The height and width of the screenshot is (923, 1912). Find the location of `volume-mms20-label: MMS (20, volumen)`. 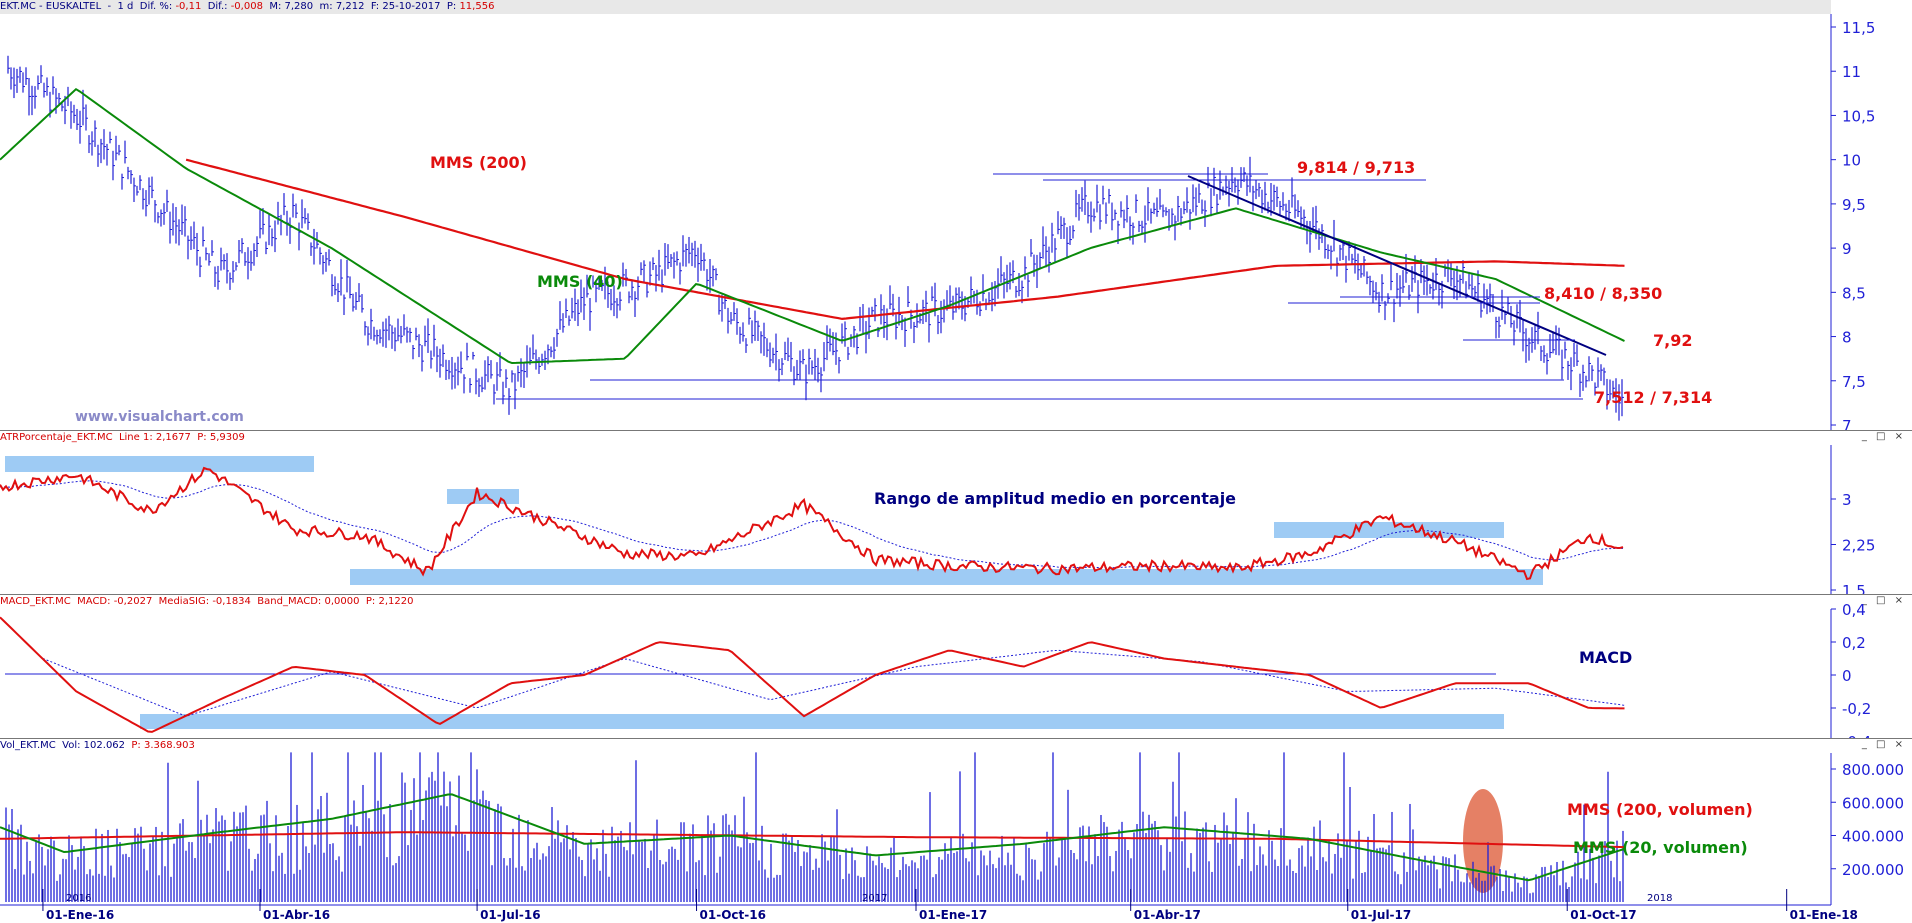

volume-mms20-label: MMS (20, volumen) is located at coordinates (1660, 847).